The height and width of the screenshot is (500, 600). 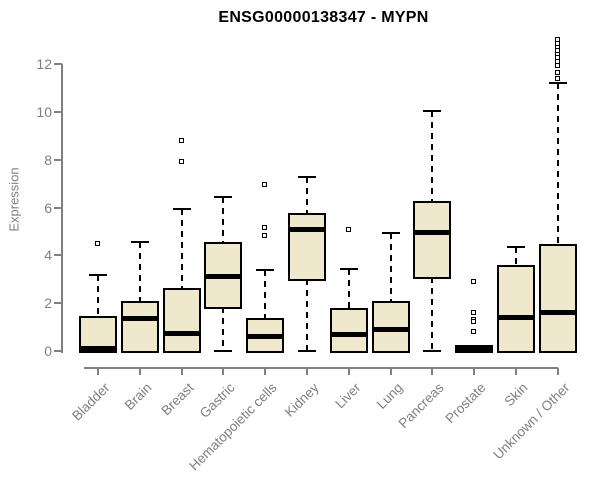 What do you see at coordinates (48, 303) in the screenshot?
I see `y-tick-label: 2` at bounding box center [48, 303].